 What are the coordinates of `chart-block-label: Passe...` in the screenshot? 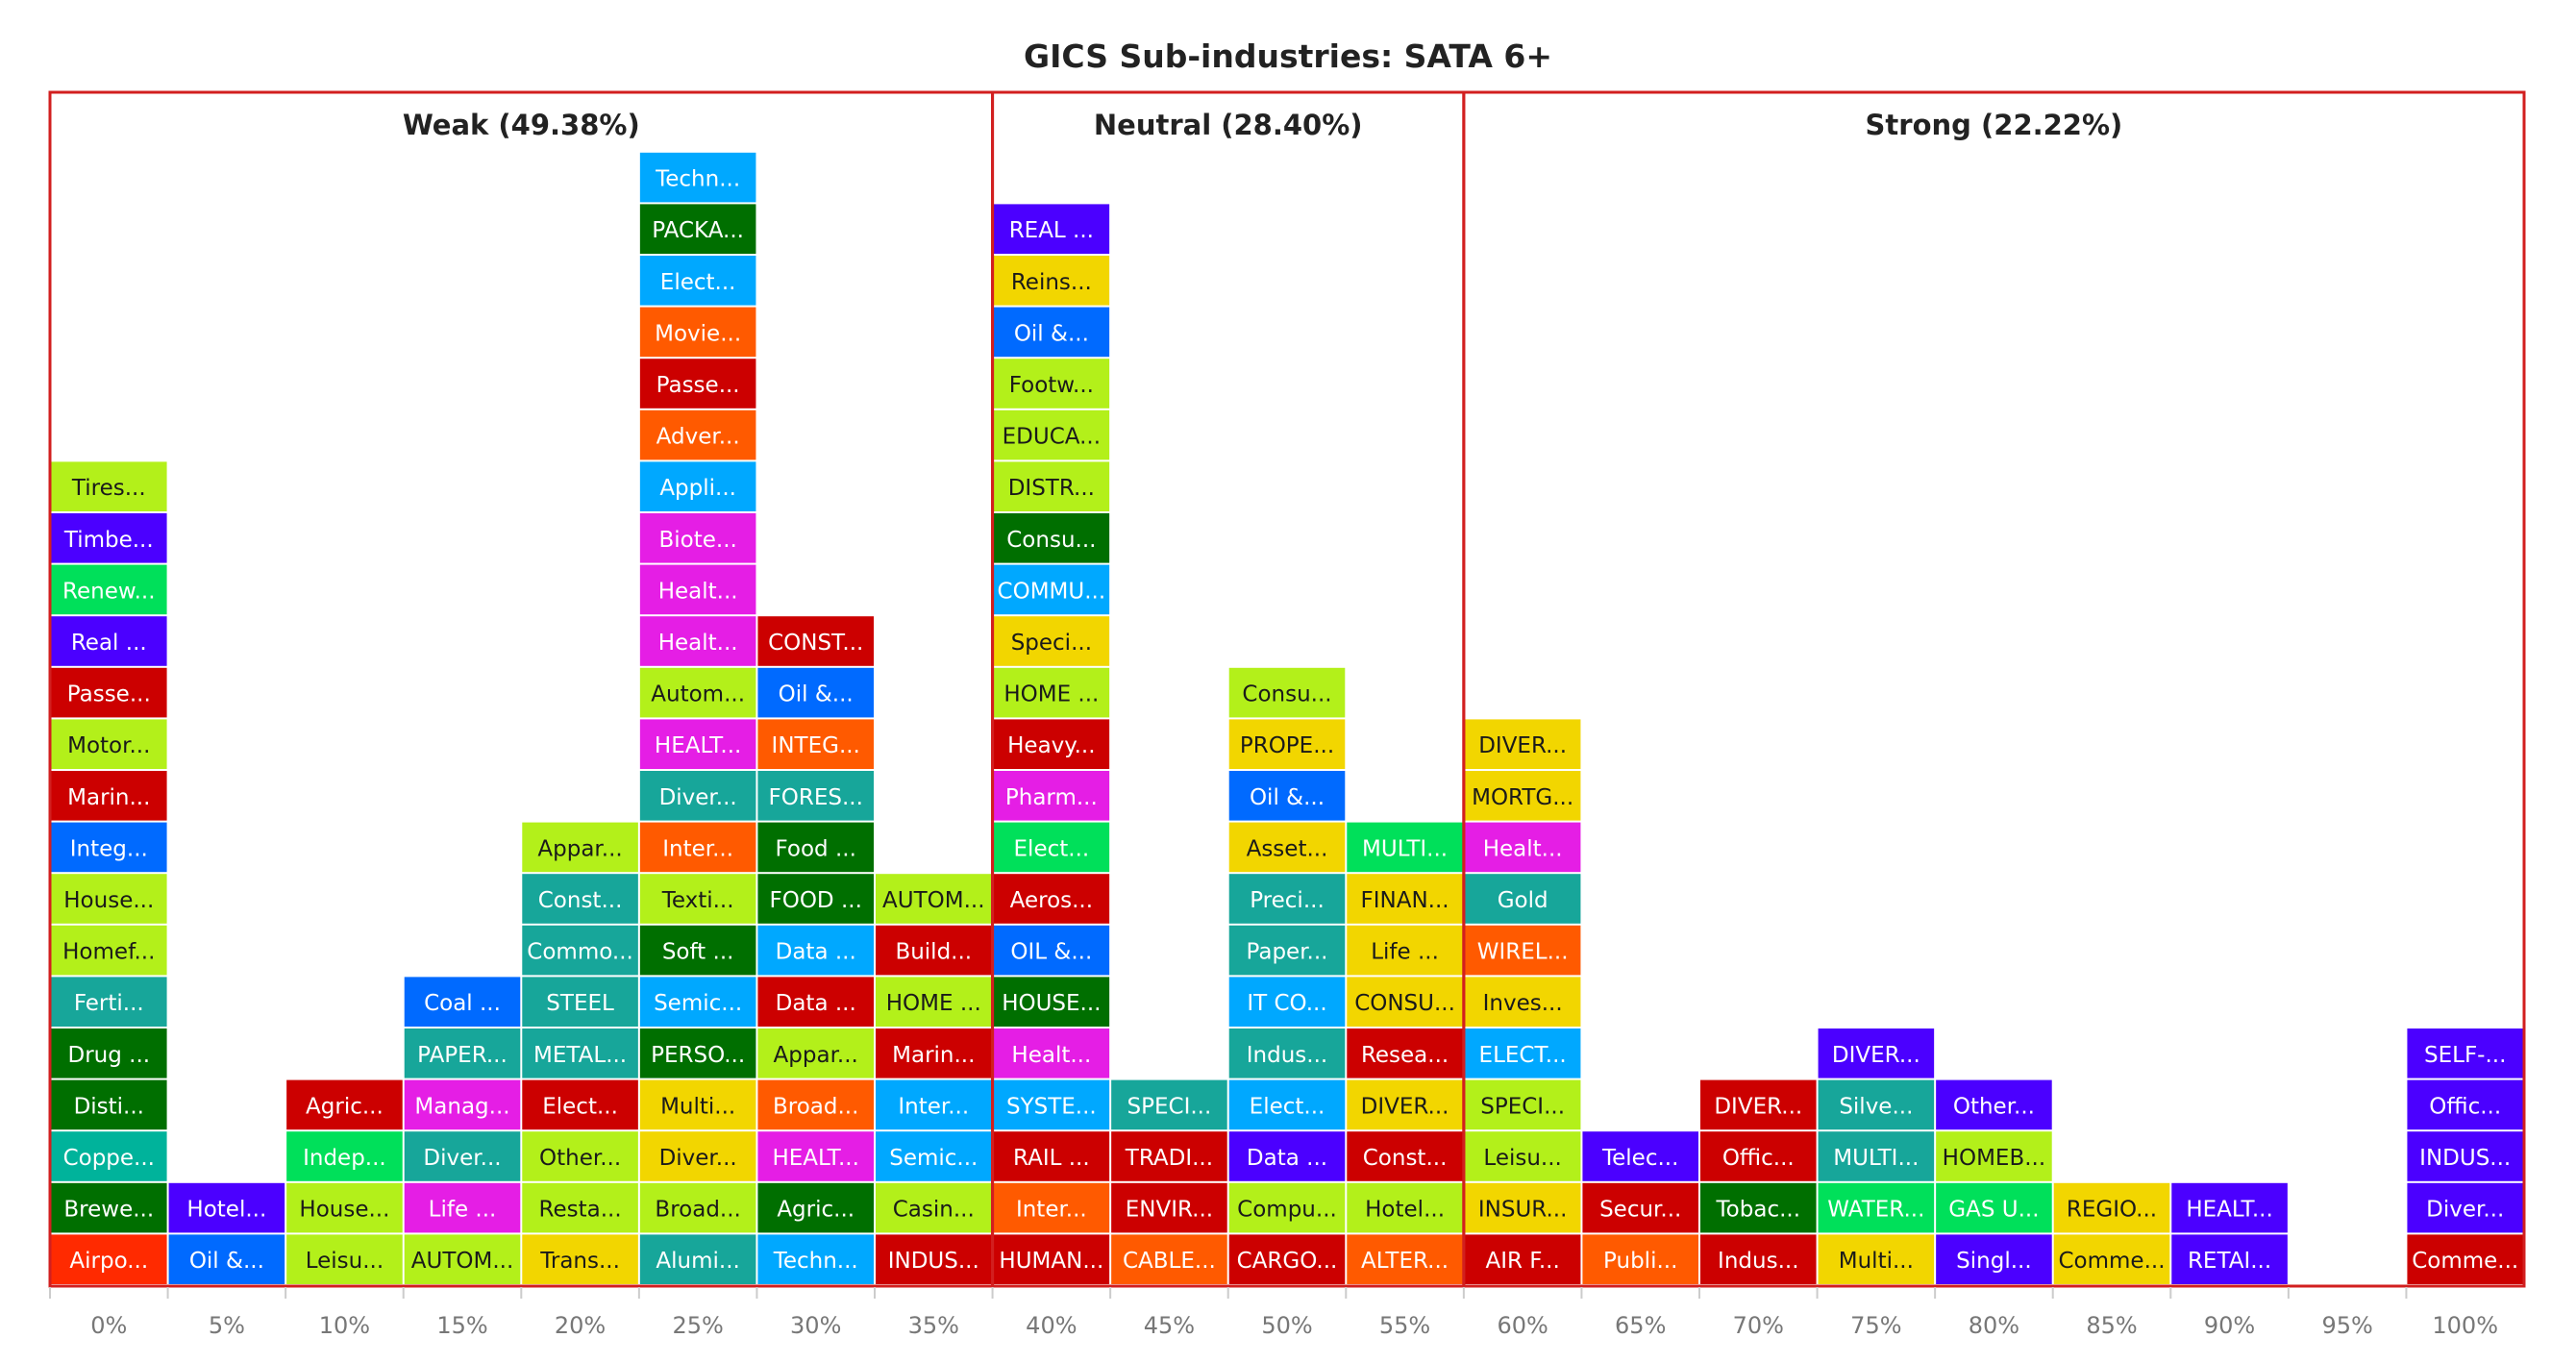 It's located at (698, 385).